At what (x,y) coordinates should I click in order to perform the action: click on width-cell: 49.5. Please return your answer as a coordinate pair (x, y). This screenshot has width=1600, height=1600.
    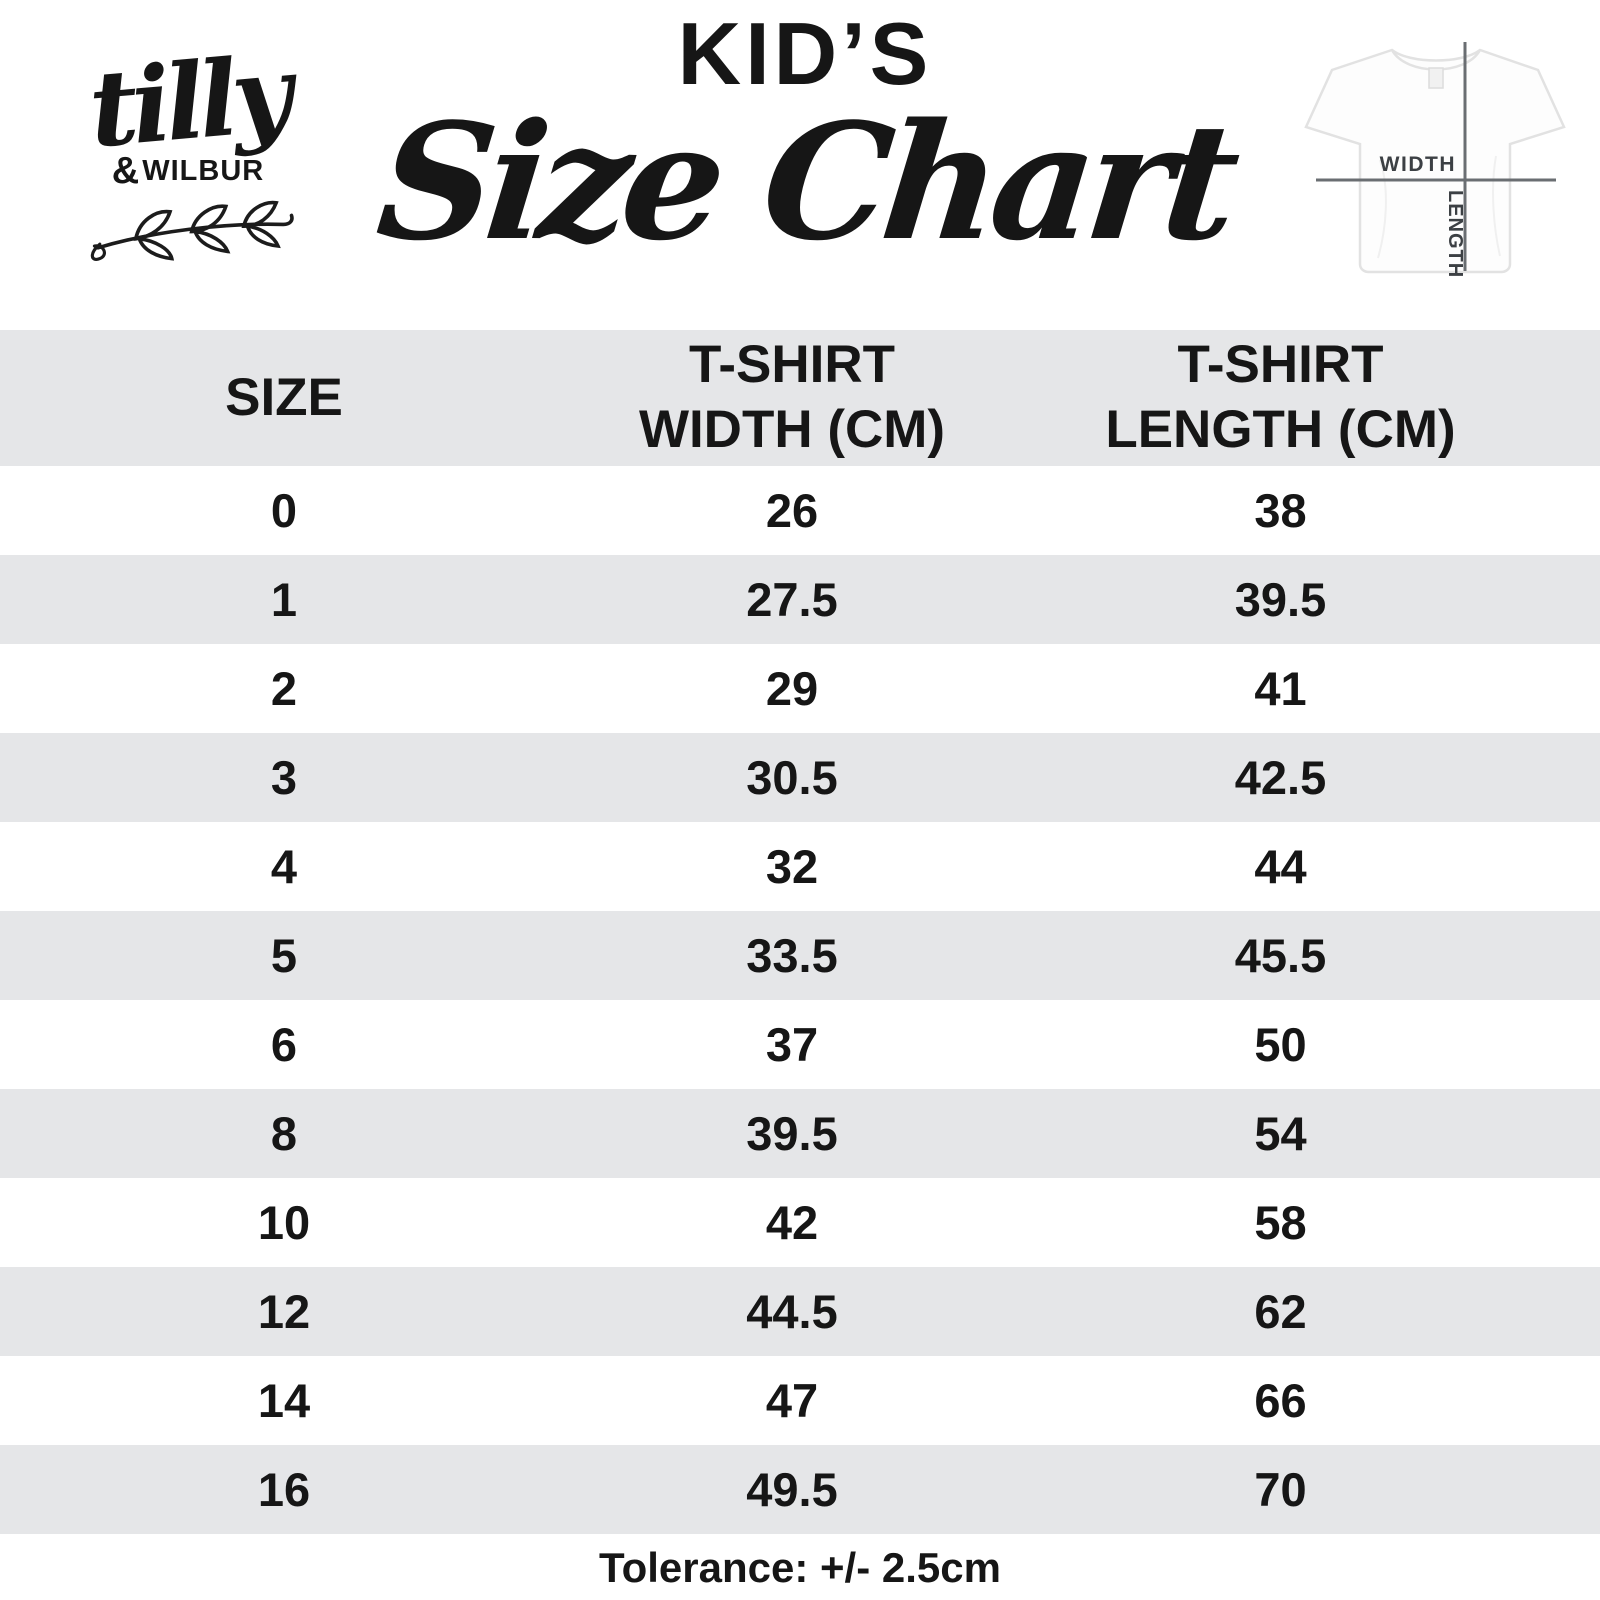
    Looking at the image, I should click on (792, 1489).